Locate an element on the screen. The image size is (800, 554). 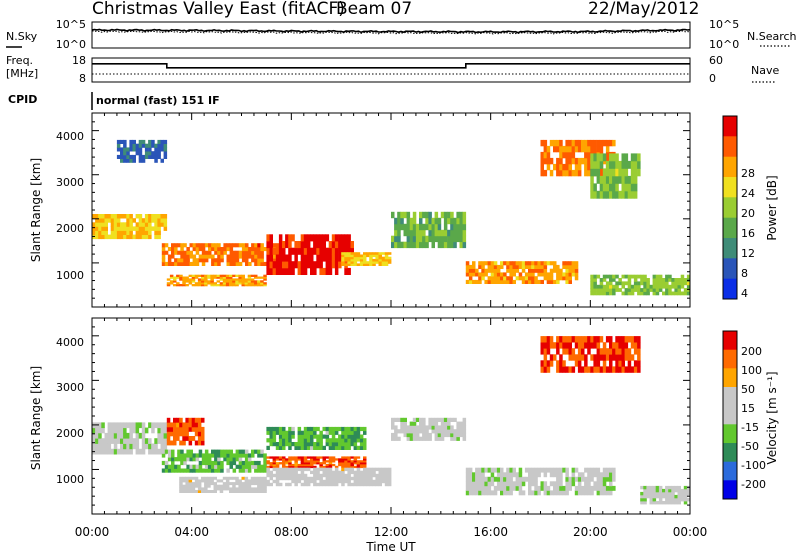
colorbar-cell is located at coordinates (730, 415).